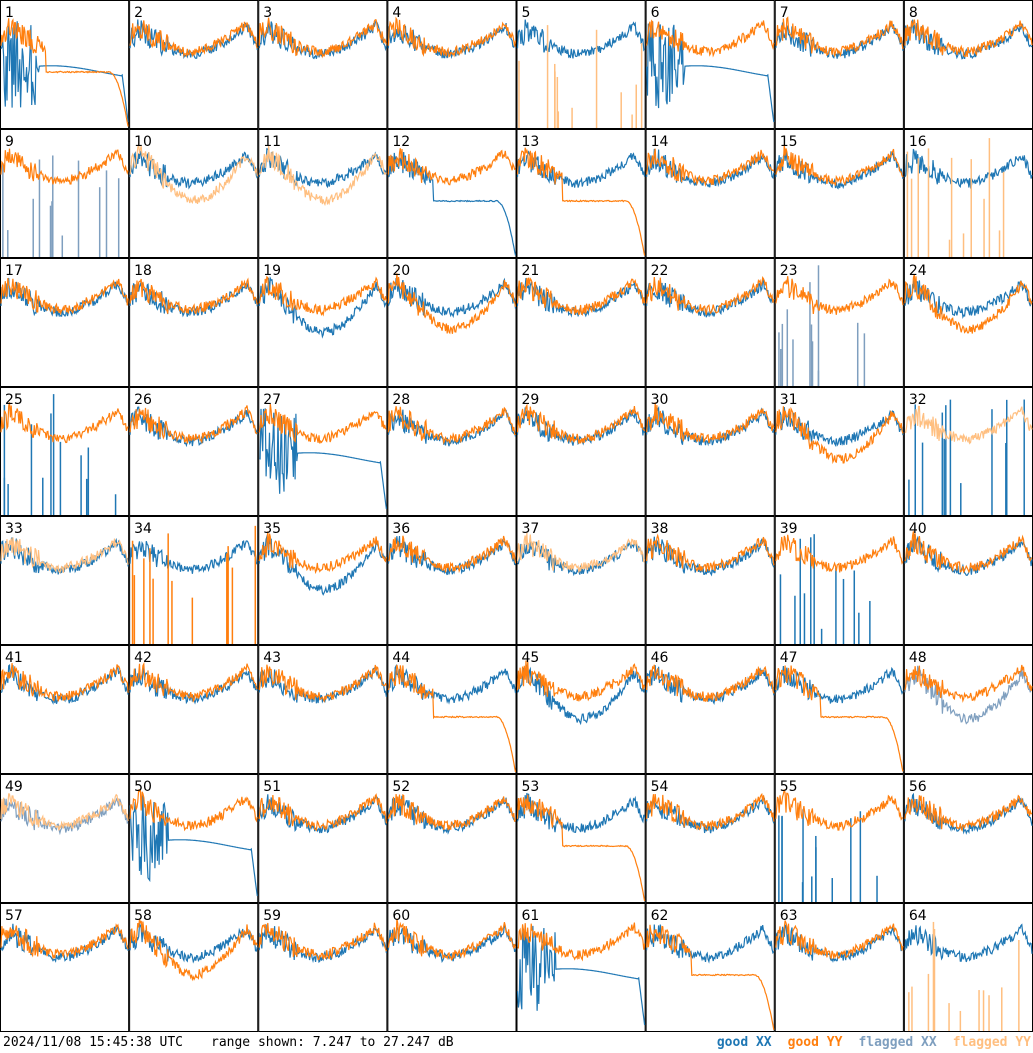 Image resolution: width=1033 pixels, height=1053 pixels. What do you see at coordinates (918, 916) in the screenshot?
I see `panel-label: 64` at bounding box center [918, 916].